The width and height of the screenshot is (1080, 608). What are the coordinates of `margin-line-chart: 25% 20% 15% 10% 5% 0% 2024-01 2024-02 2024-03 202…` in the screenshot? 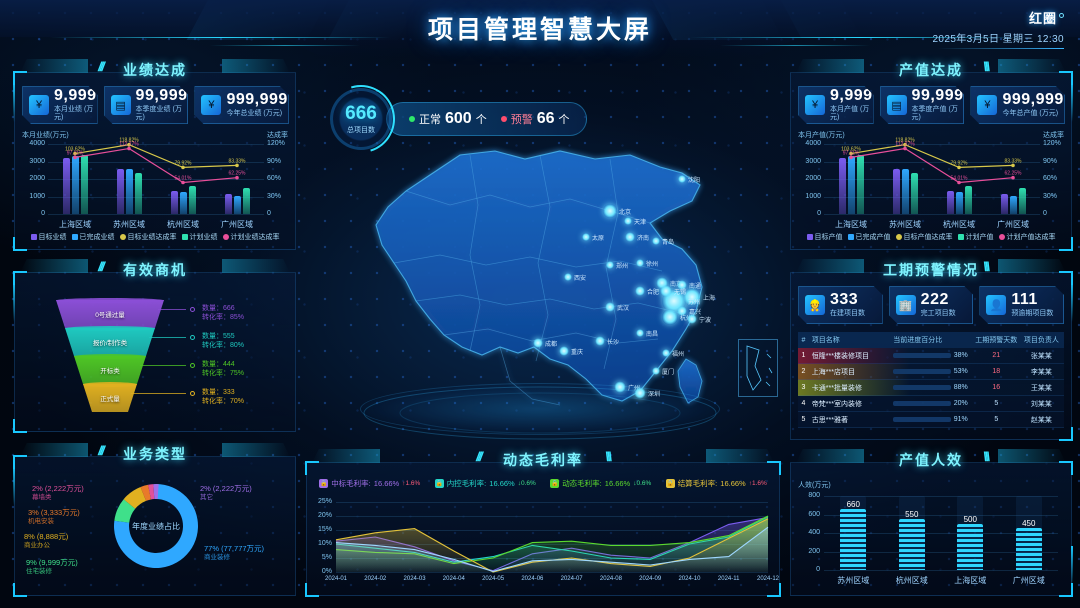 It's located at (544, 544).